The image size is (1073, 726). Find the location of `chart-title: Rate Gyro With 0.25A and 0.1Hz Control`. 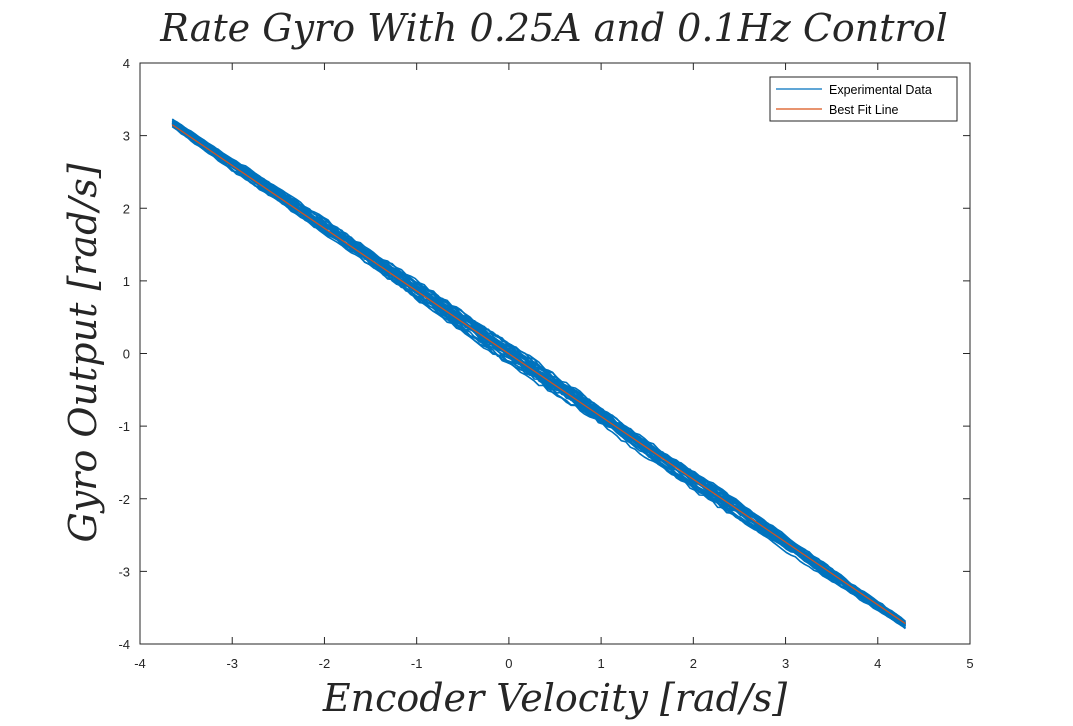

chart-title: Rate Gyro With 0.25A and 0.1Hz Control is located at coordinates (553, 28).